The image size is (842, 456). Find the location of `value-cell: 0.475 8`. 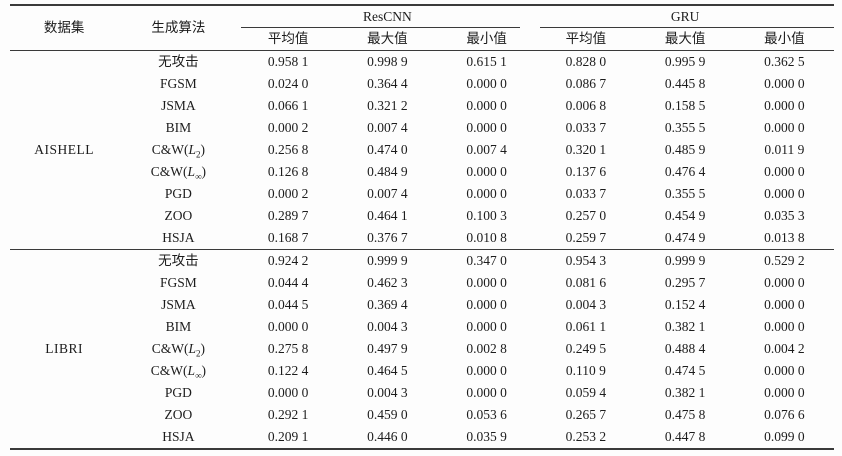

value-cell: 0.475 8 is located at coordinates (685, 414).